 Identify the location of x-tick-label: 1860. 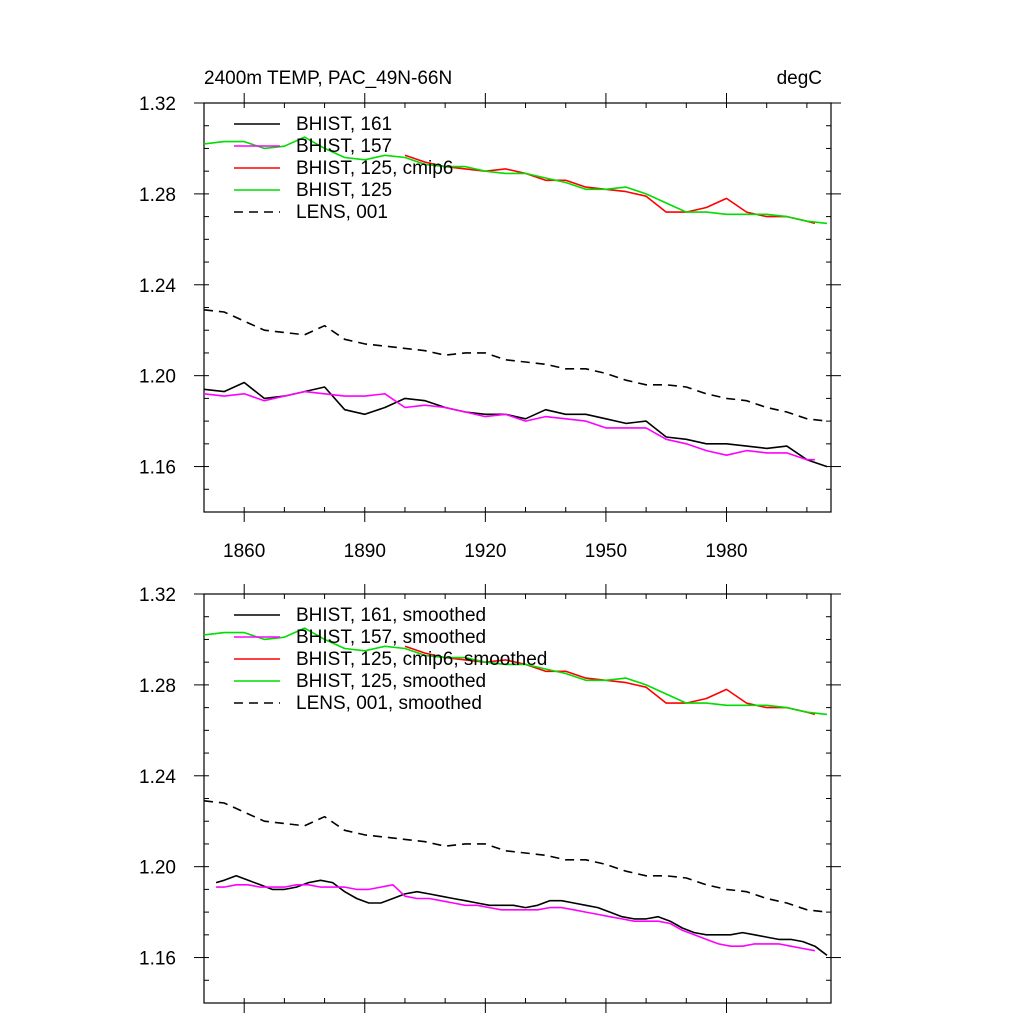
(244, 551).